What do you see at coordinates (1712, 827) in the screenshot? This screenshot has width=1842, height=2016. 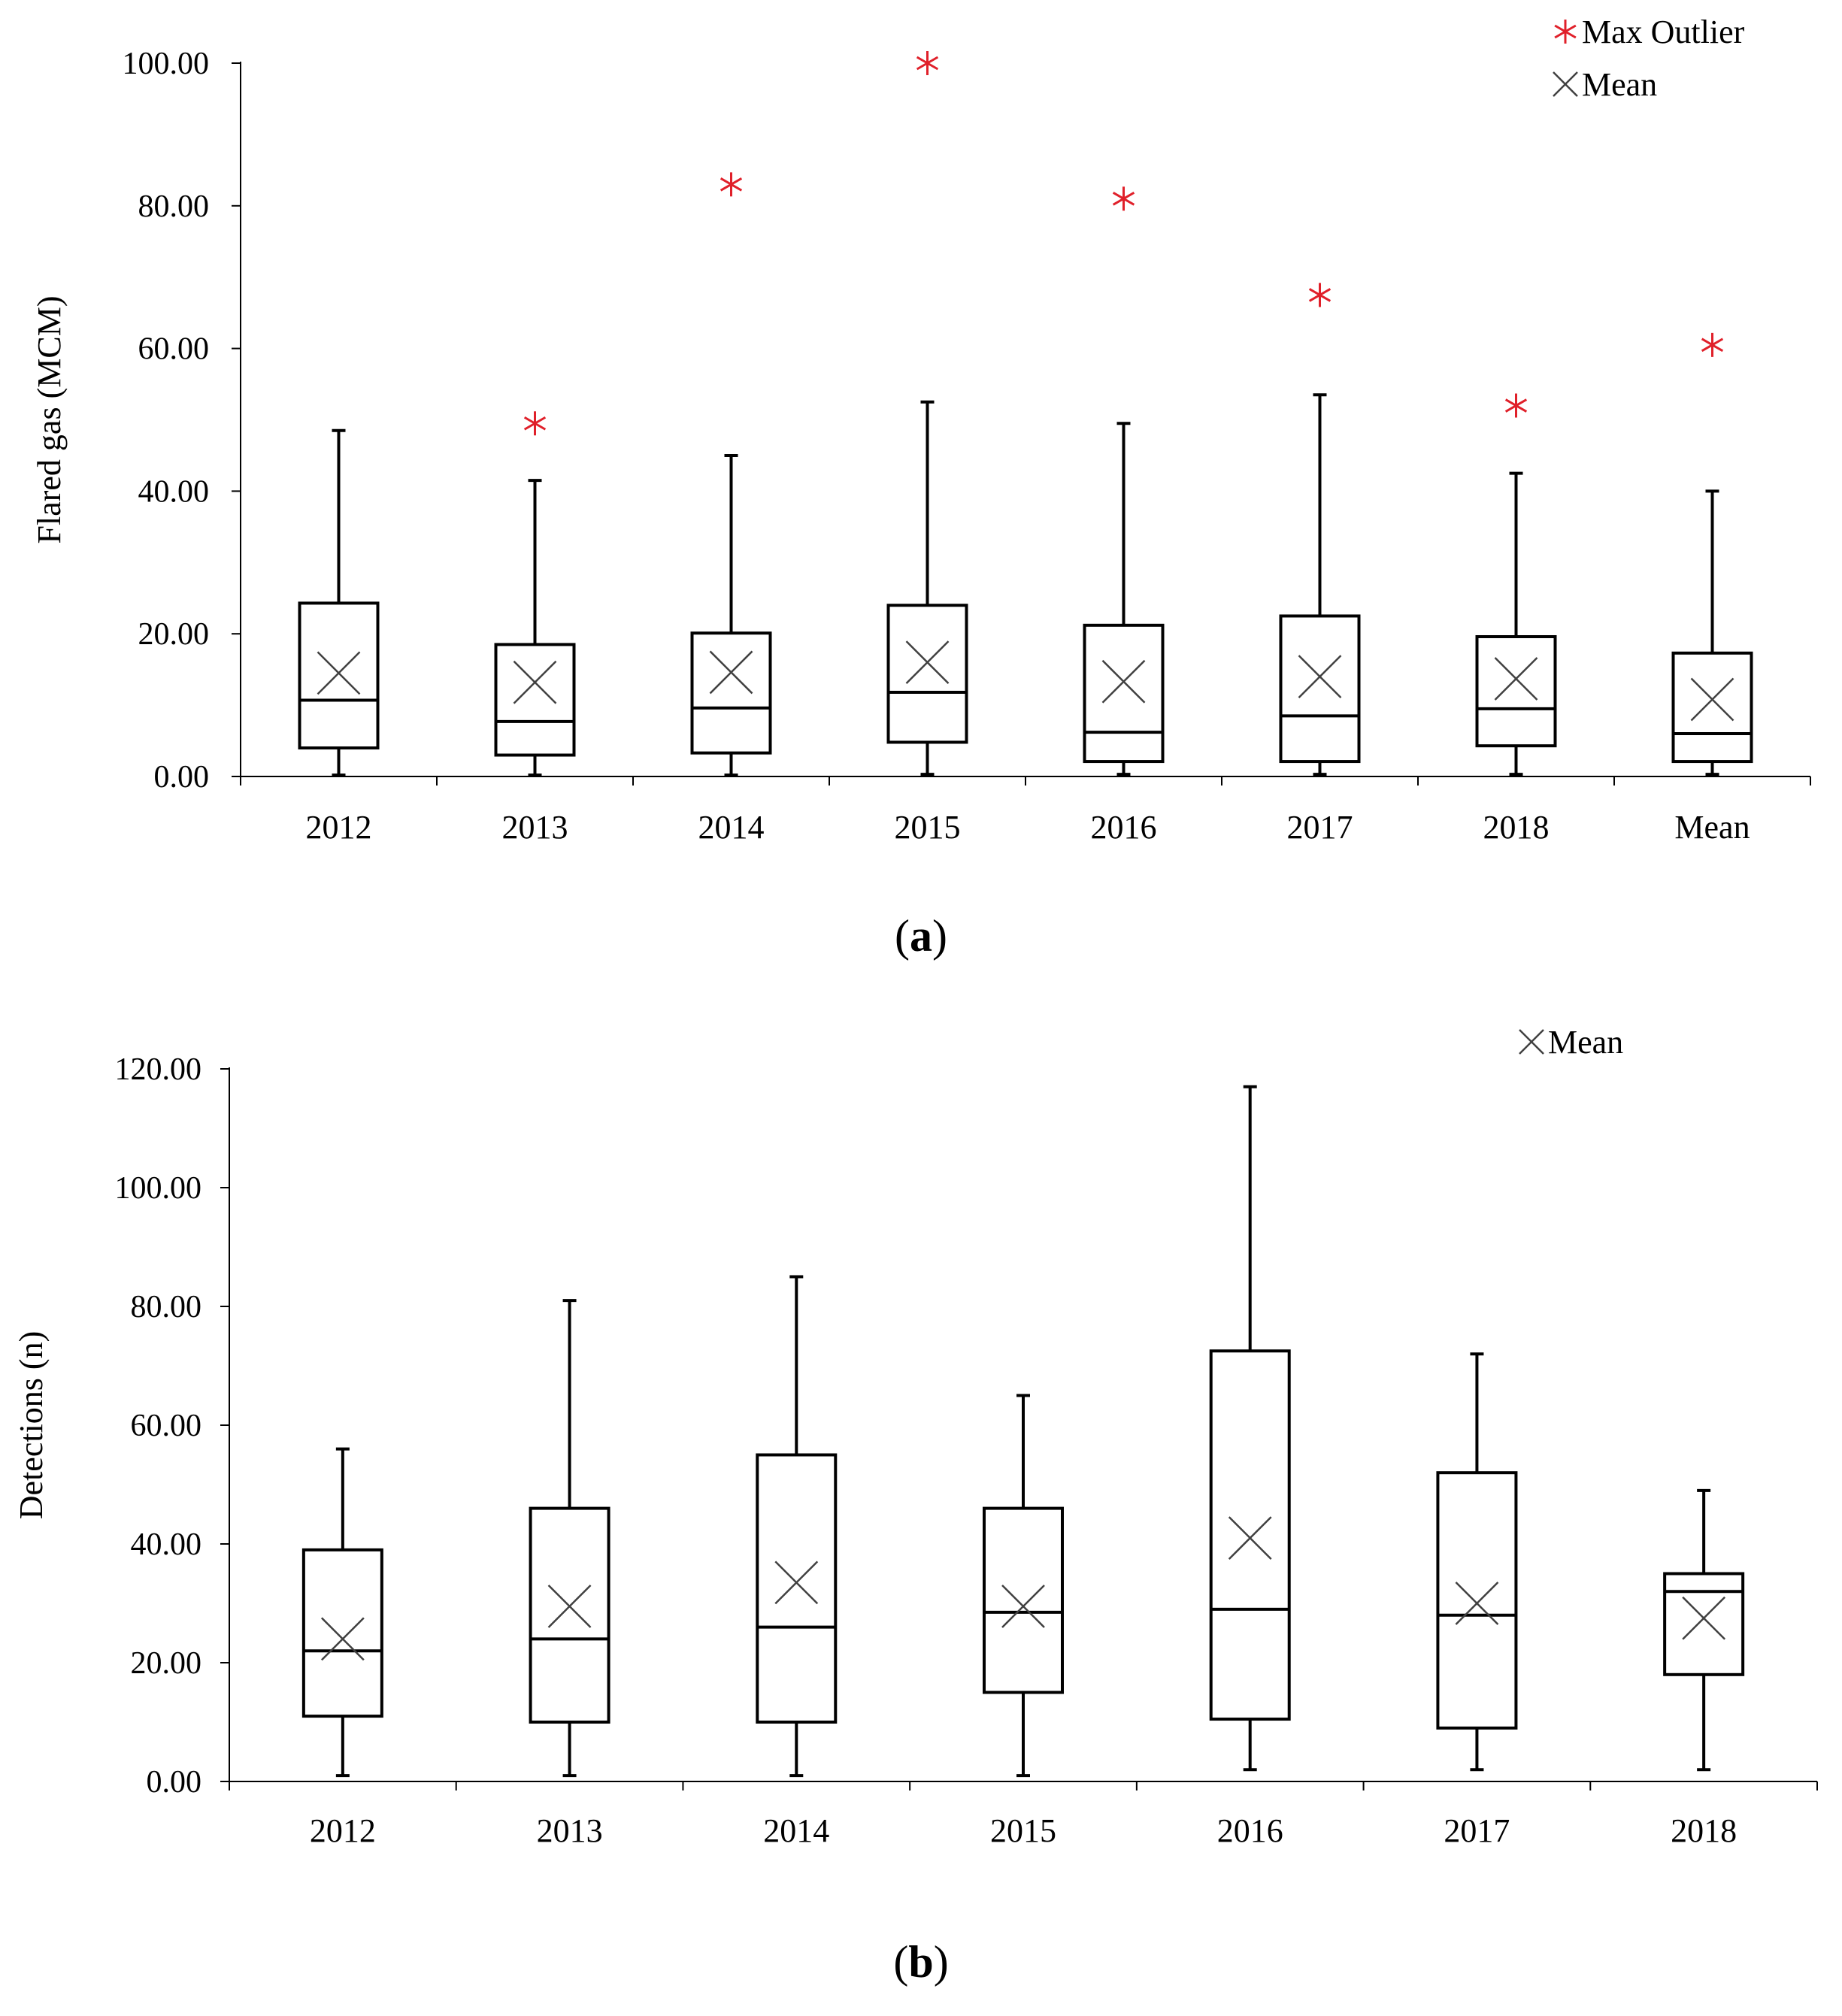 I see `x-tick-label: Mean` at bounding box center [1712, 827].